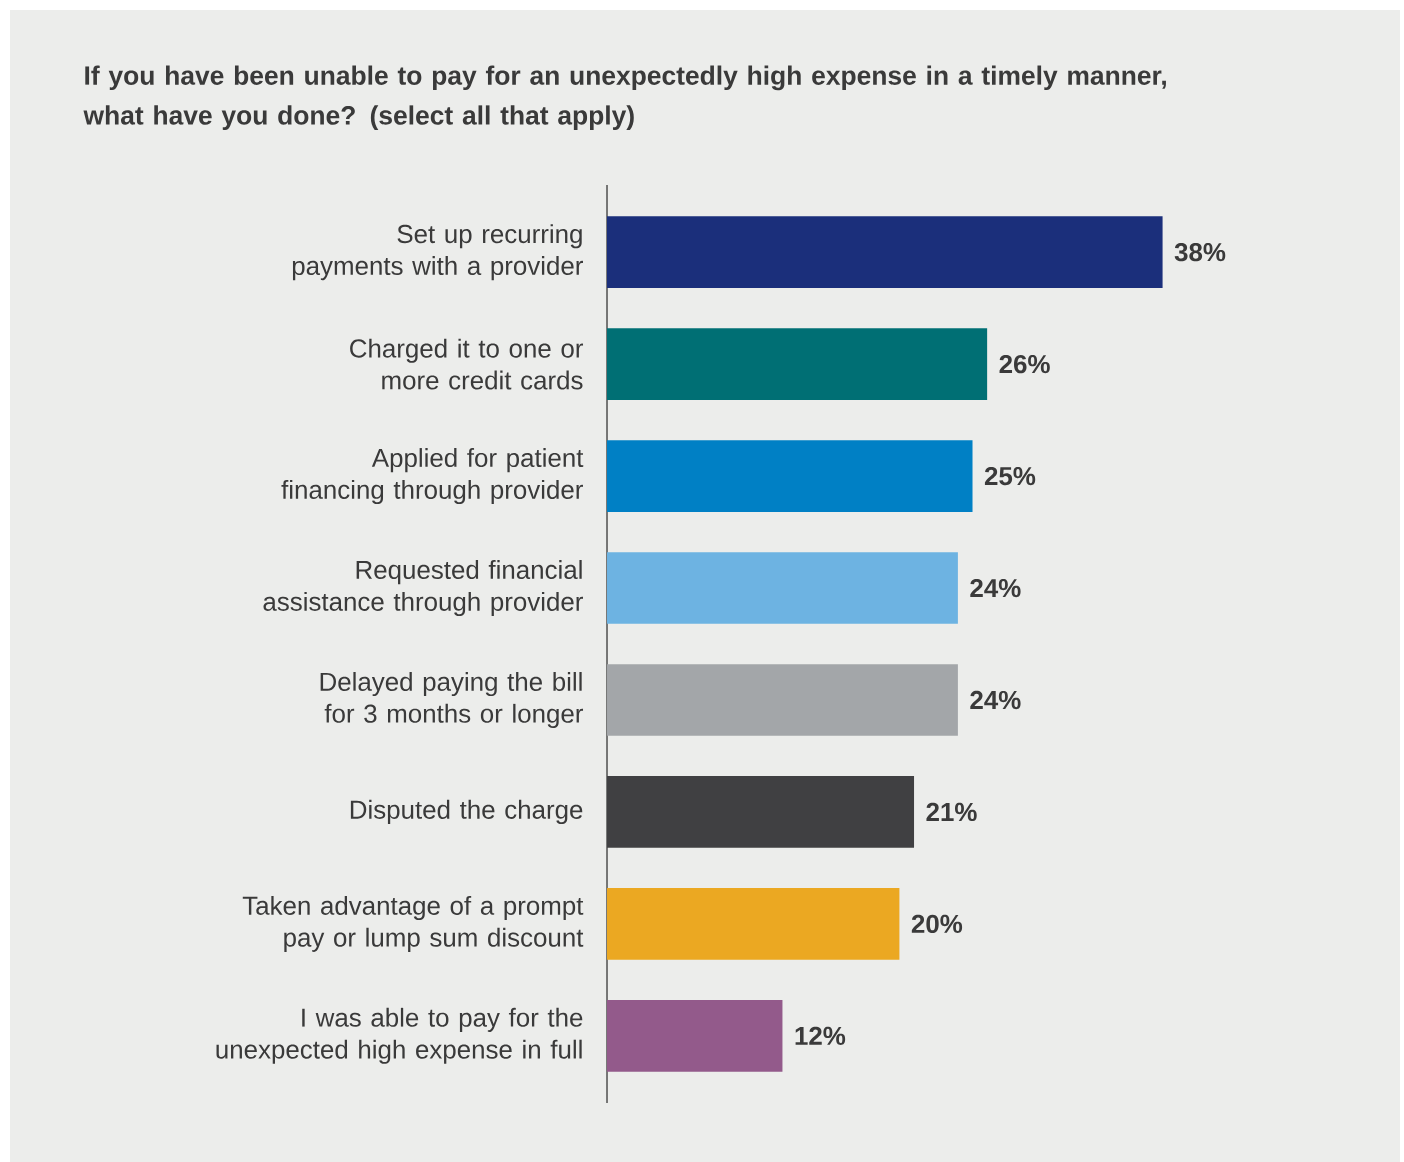  What do you see at coordinates (452, 699) in the screenshot?
I see `y-tick-label: Delayed paying the bill for 3 months or longer` at bounding box center [452, 699].